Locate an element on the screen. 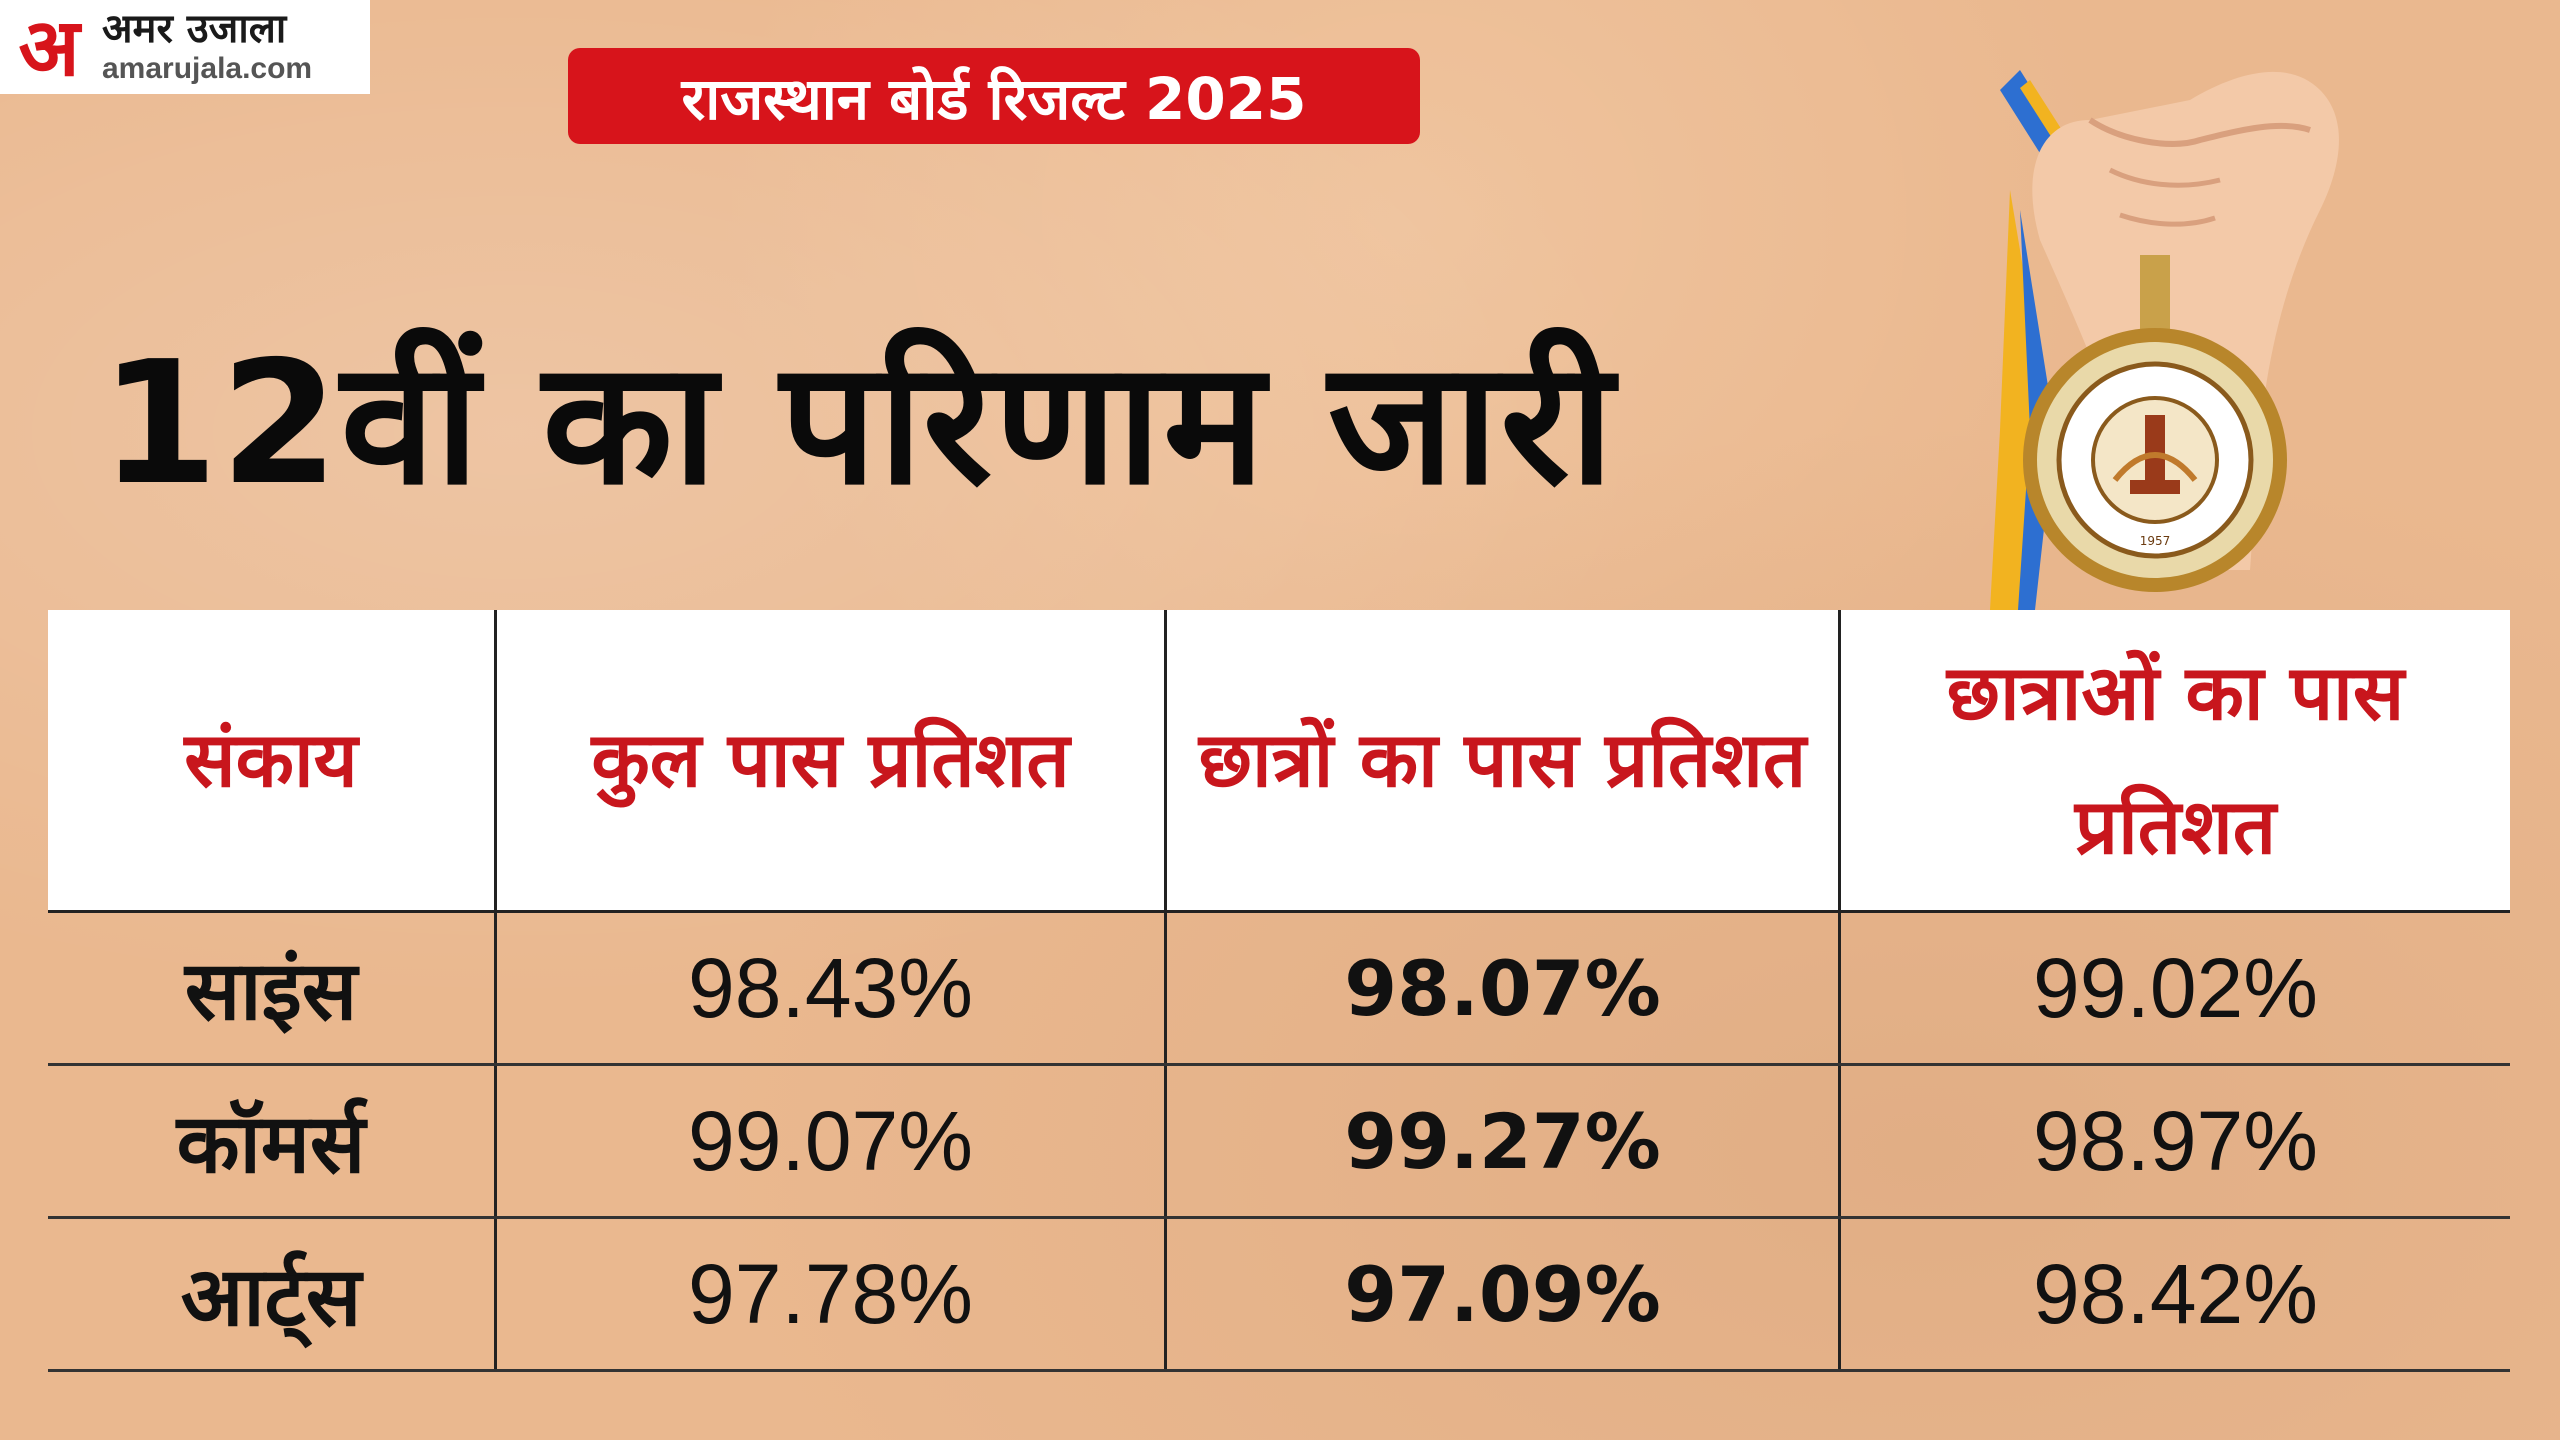  table-row: आर्ट्स 97.78% 97.09% 98.42% is located at coordinates (1279, 1295).